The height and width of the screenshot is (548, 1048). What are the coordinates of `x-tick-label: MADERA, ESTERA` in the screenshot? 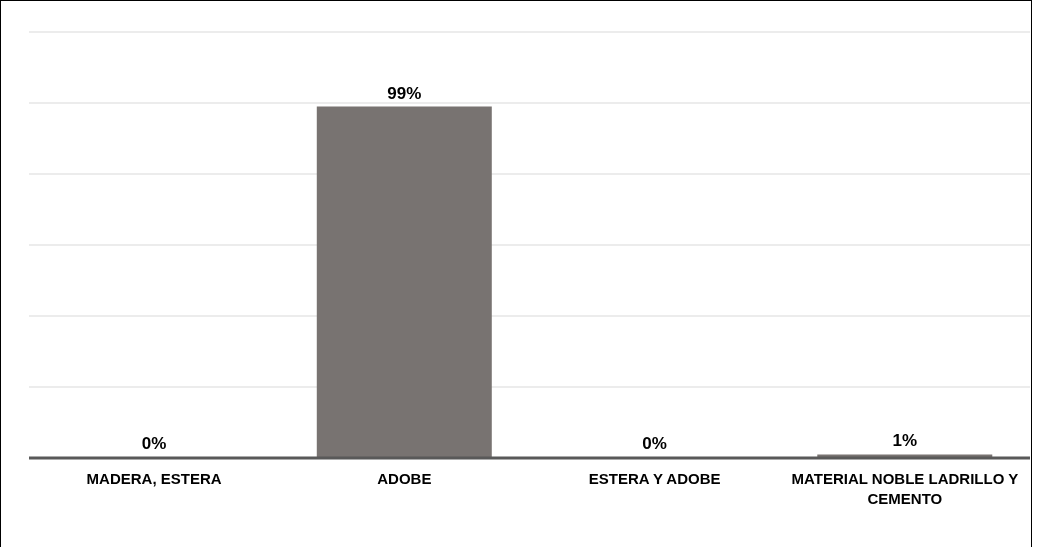 It's located at (154, 478).